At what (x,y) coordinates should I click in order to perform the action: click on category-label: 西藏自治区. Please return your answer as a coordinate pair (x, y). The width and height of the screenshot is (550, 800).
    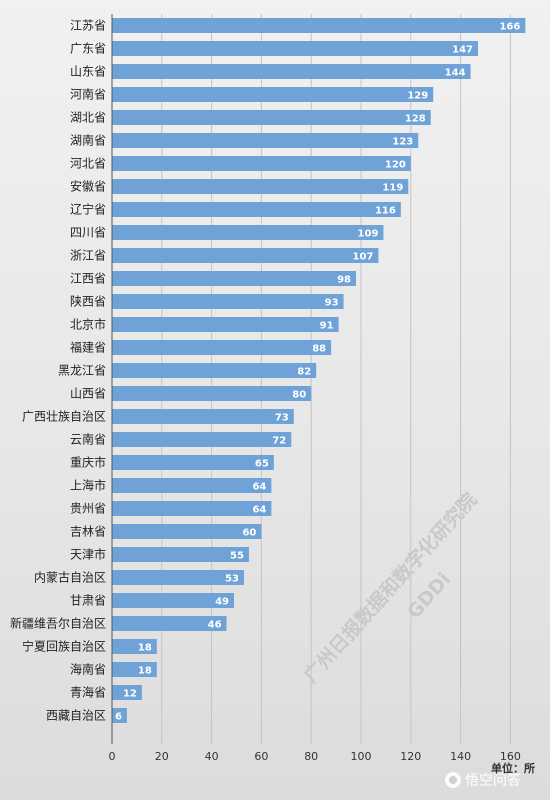
    Looking at the image, I should click on (76, 716).